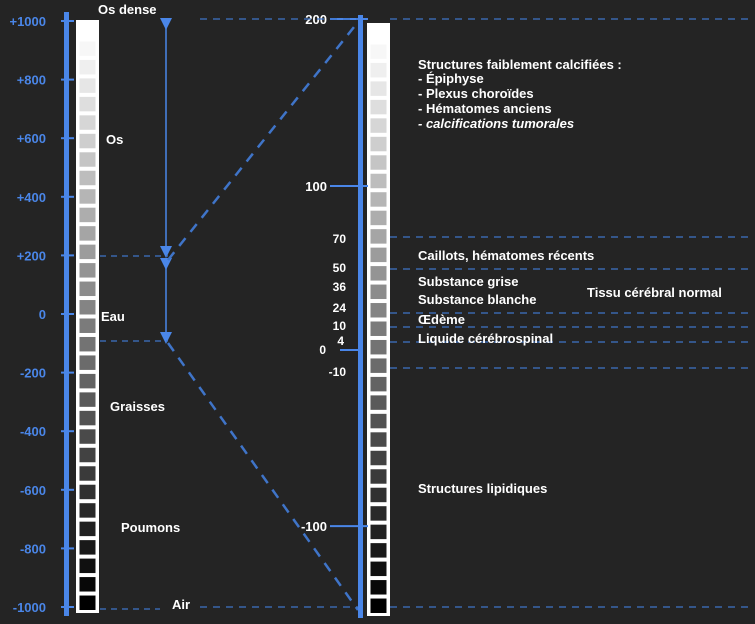  What do you see at coordinates (33, 431) in the screenshot?
I see `left-tick-label: -400` at bounding box center [33, 431].